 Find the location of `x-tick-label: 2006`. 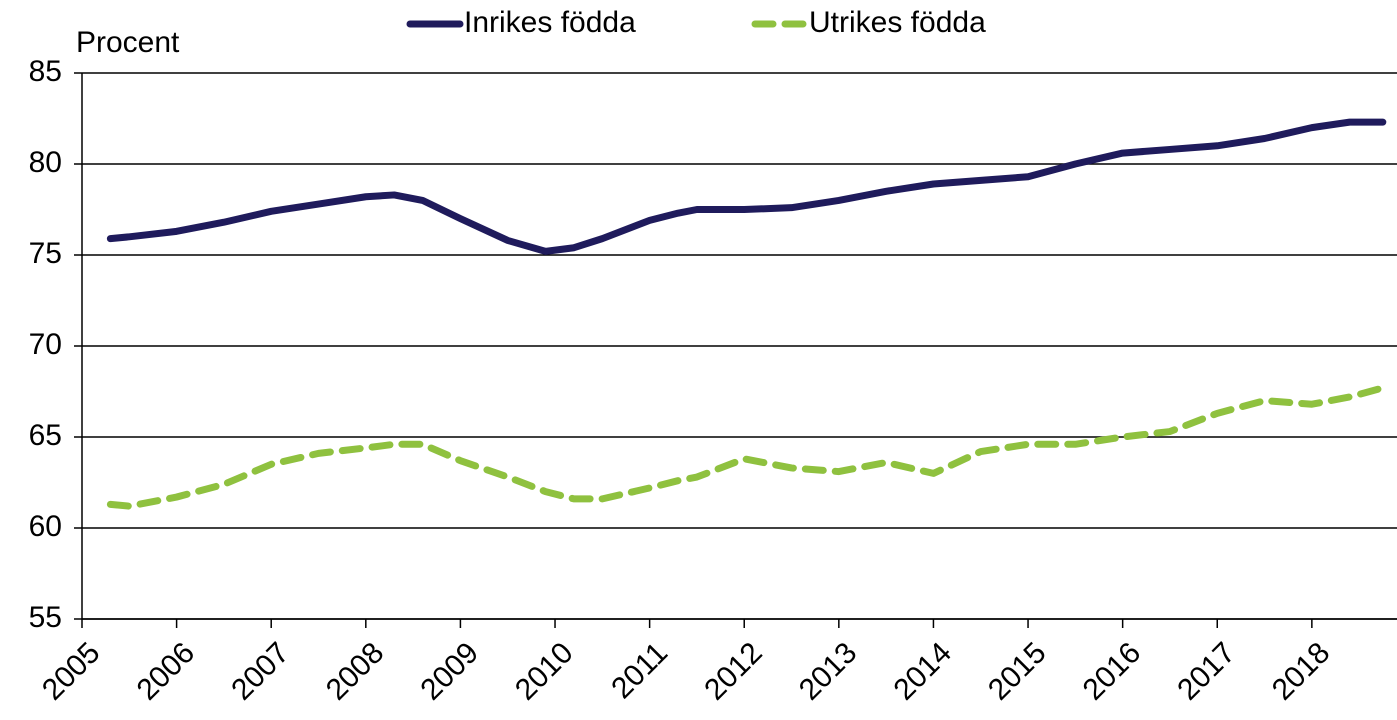

x-tick-label: 2006 is located at coordinates (166, 671).